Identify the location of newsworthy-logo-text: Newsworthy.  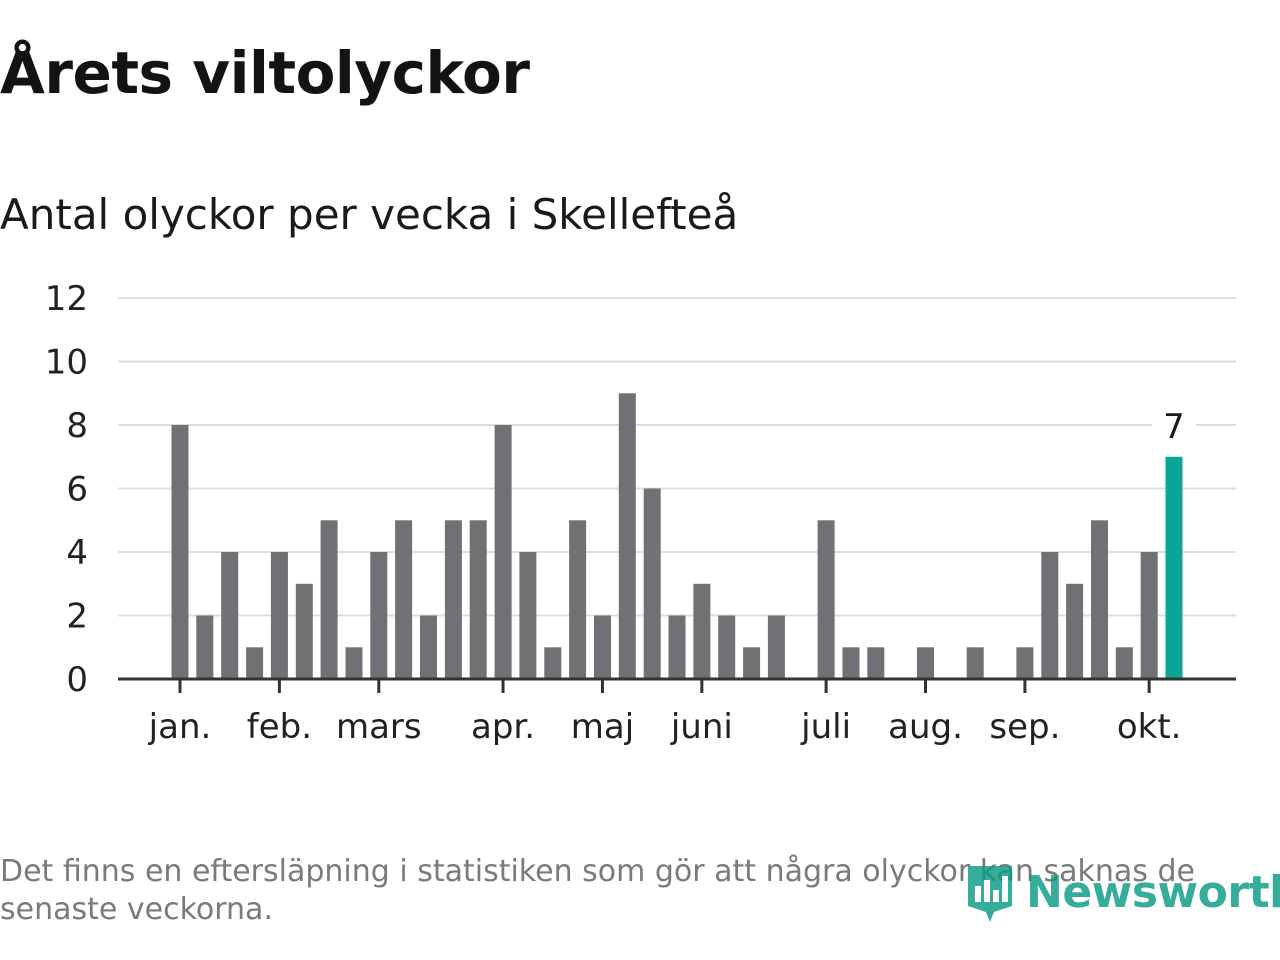
(1153, 892).